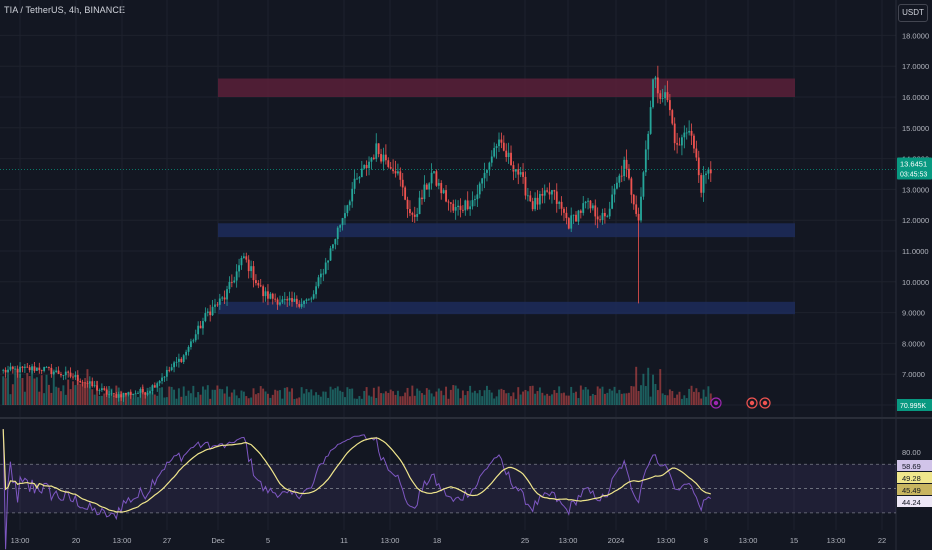 Image resolution: width=932 pixels, height=550 pixels. Describe the element at coordinates (911, 452) in the screenshot. I see `rsi-tick-label: 80.00` at that location.